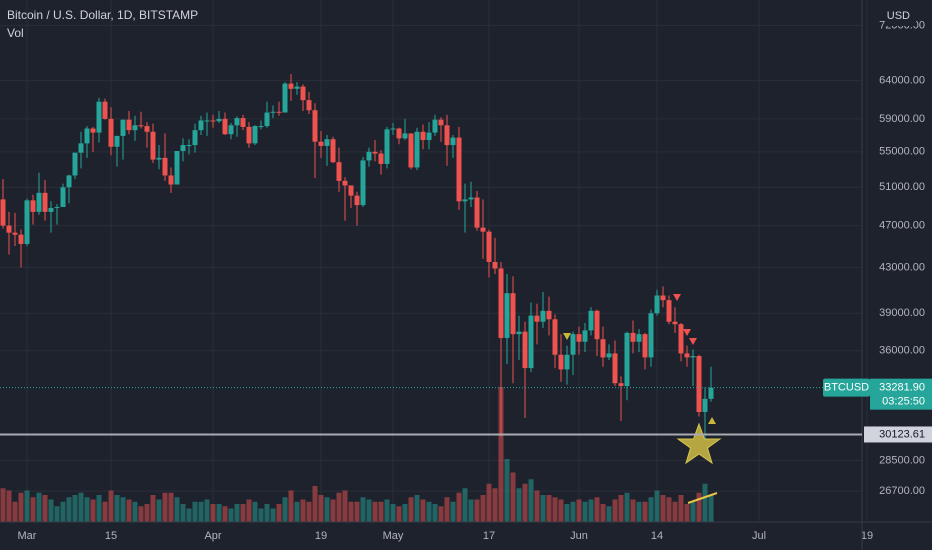 This screenshot has height=550, width=932. Describe the element at coordinates (489, 536) in the screenshot. I see `x-tick-label: 17` at that location.